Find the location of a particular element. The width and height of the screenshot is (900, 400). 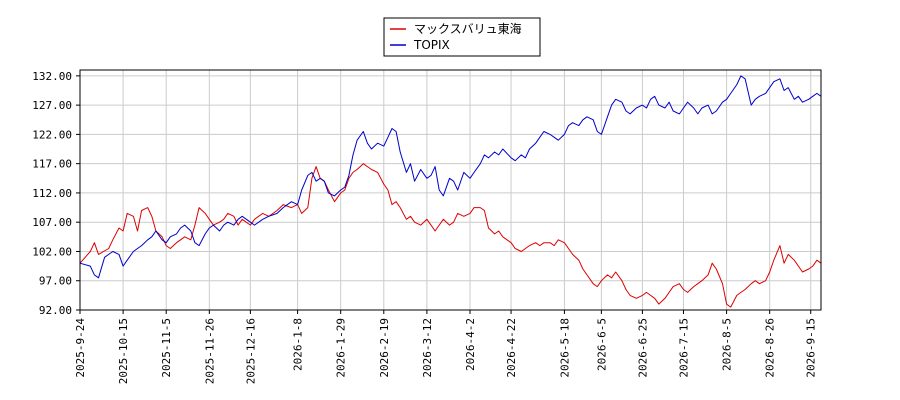

y-tick-label: 117.00 is located at coordinates (52, 164).